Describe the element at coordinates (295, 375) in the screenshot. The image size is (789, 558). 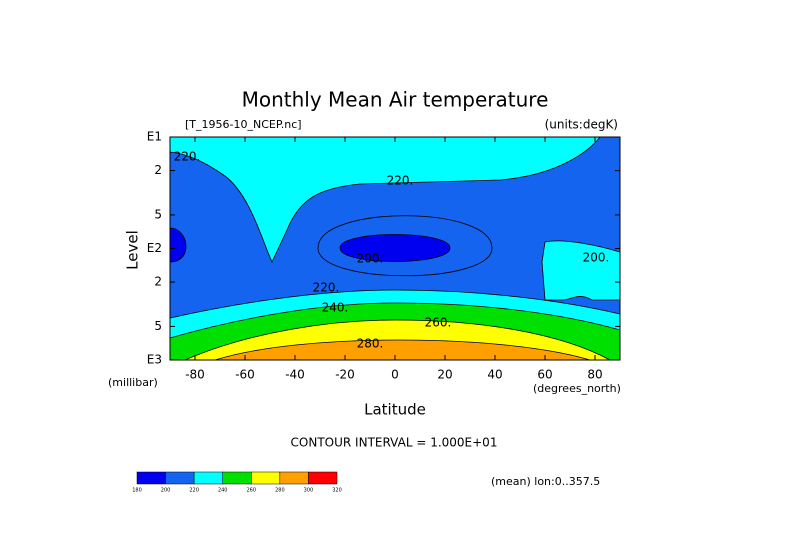
I see `x-tick-label: -40` at that location.